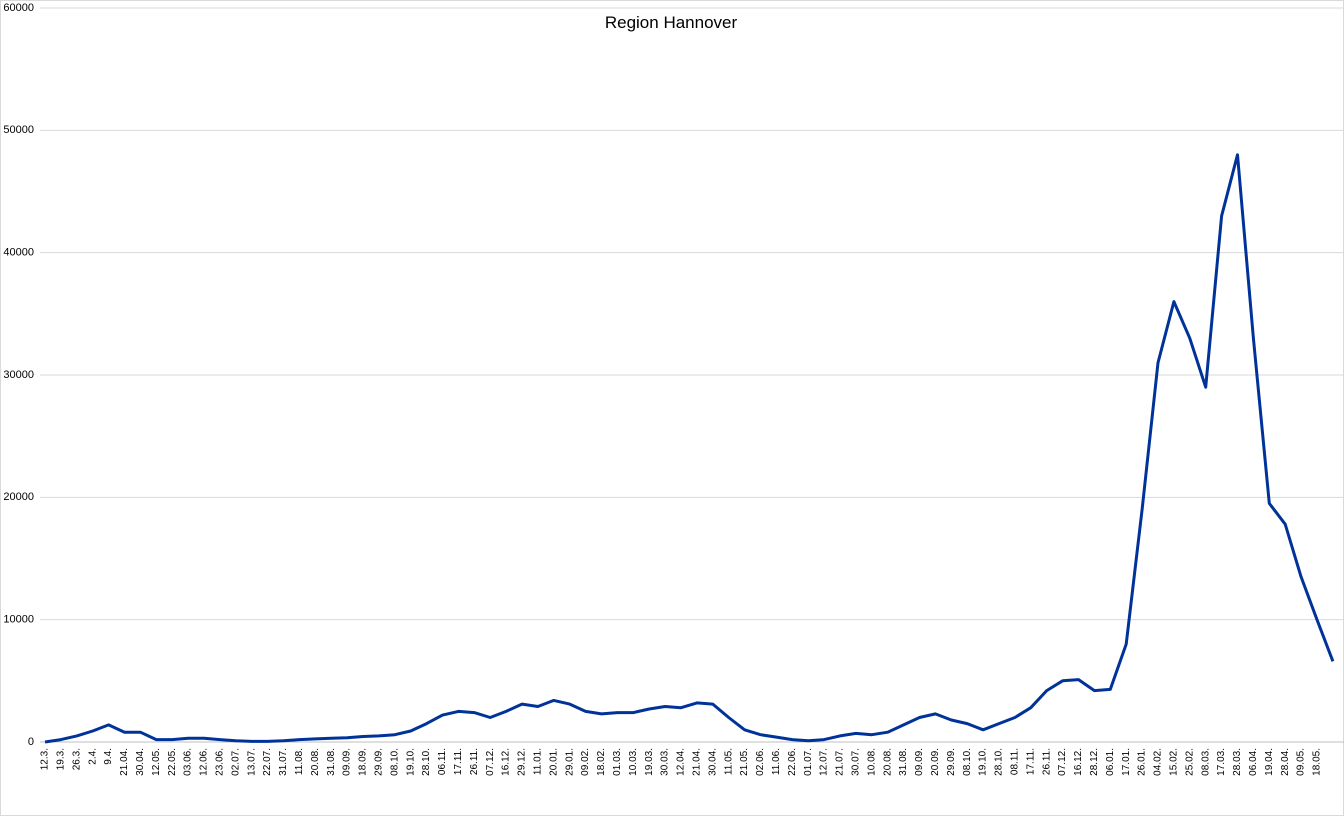 This screenshot has width=1344, height=816. I want to click on x-tick-label: 22.06., so click(792, 762).